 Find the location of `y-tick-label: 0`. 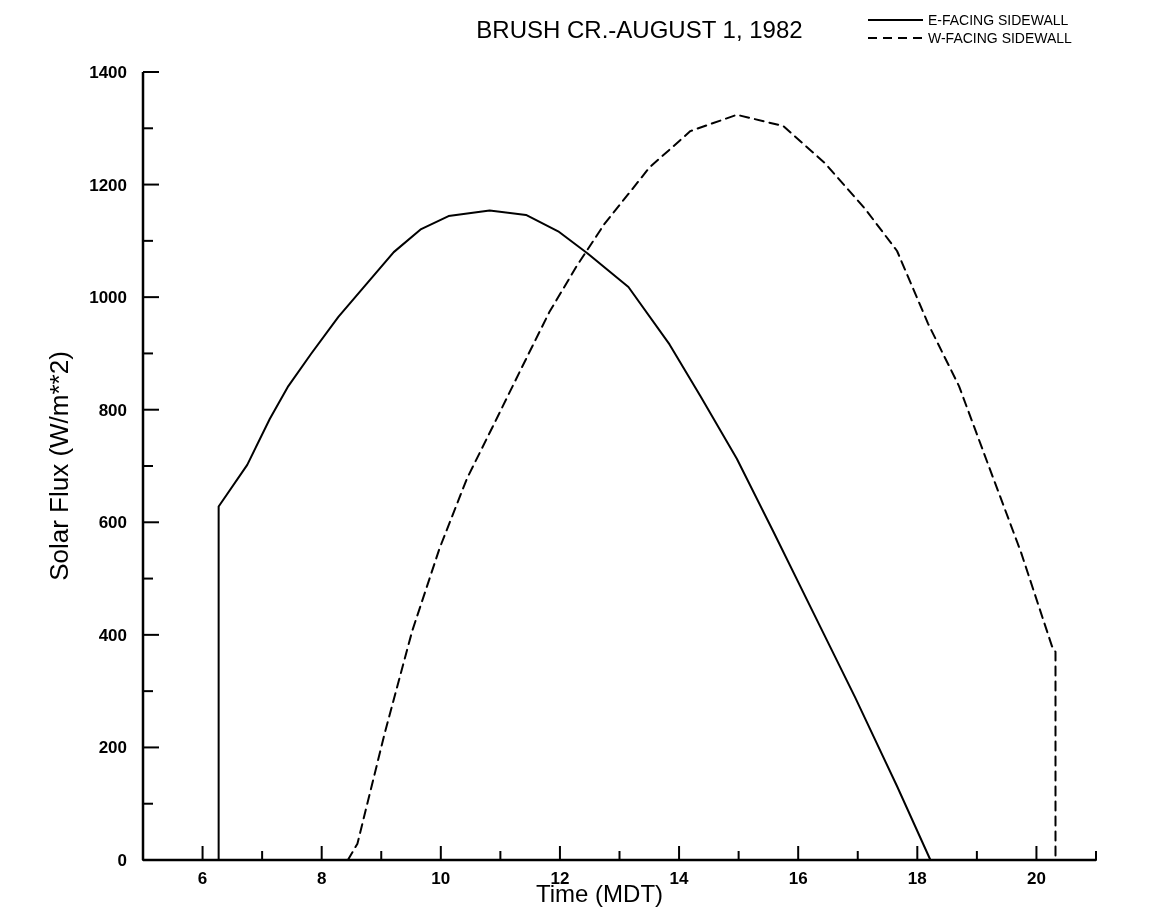

y-tick-label: 0 is located at coordinates (122, 860).